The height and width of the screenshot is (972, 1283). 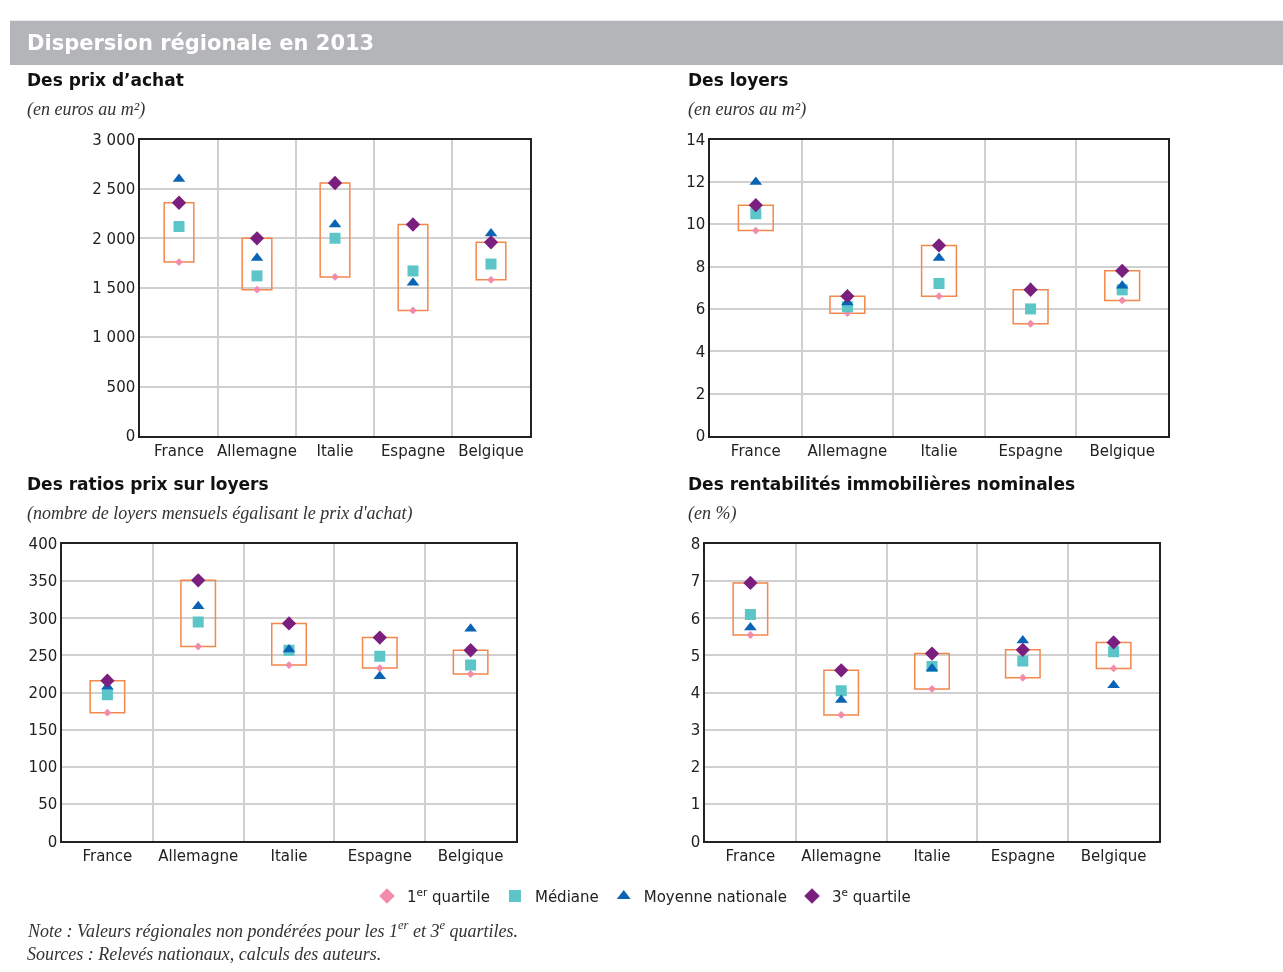 I want to click on y-tick-label: 300, so click(x=43, y=618).